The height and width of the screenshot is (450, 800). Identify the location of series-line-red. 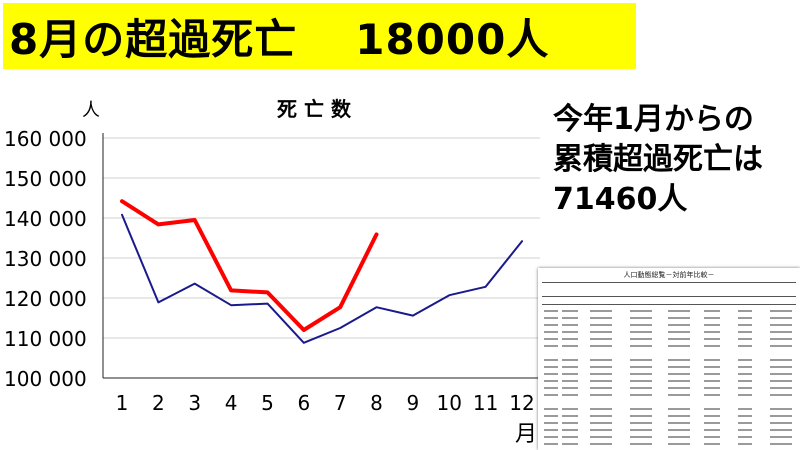
(249, 265).